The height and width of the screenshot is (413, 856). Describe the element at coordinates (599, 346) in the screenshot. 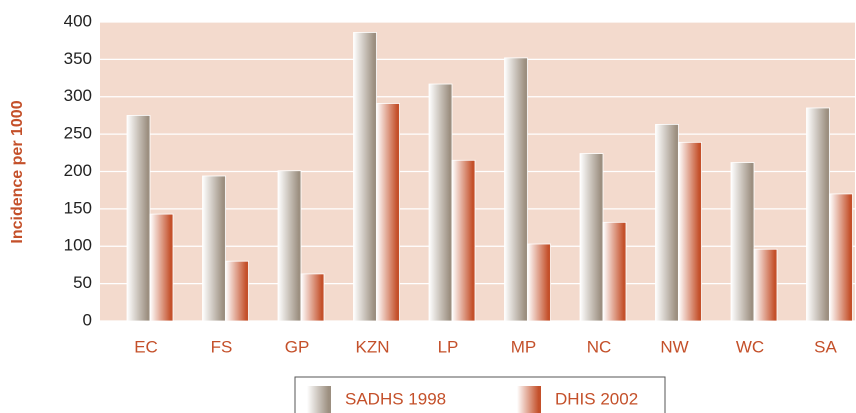

I see `x-tick-label: NC` at that location.